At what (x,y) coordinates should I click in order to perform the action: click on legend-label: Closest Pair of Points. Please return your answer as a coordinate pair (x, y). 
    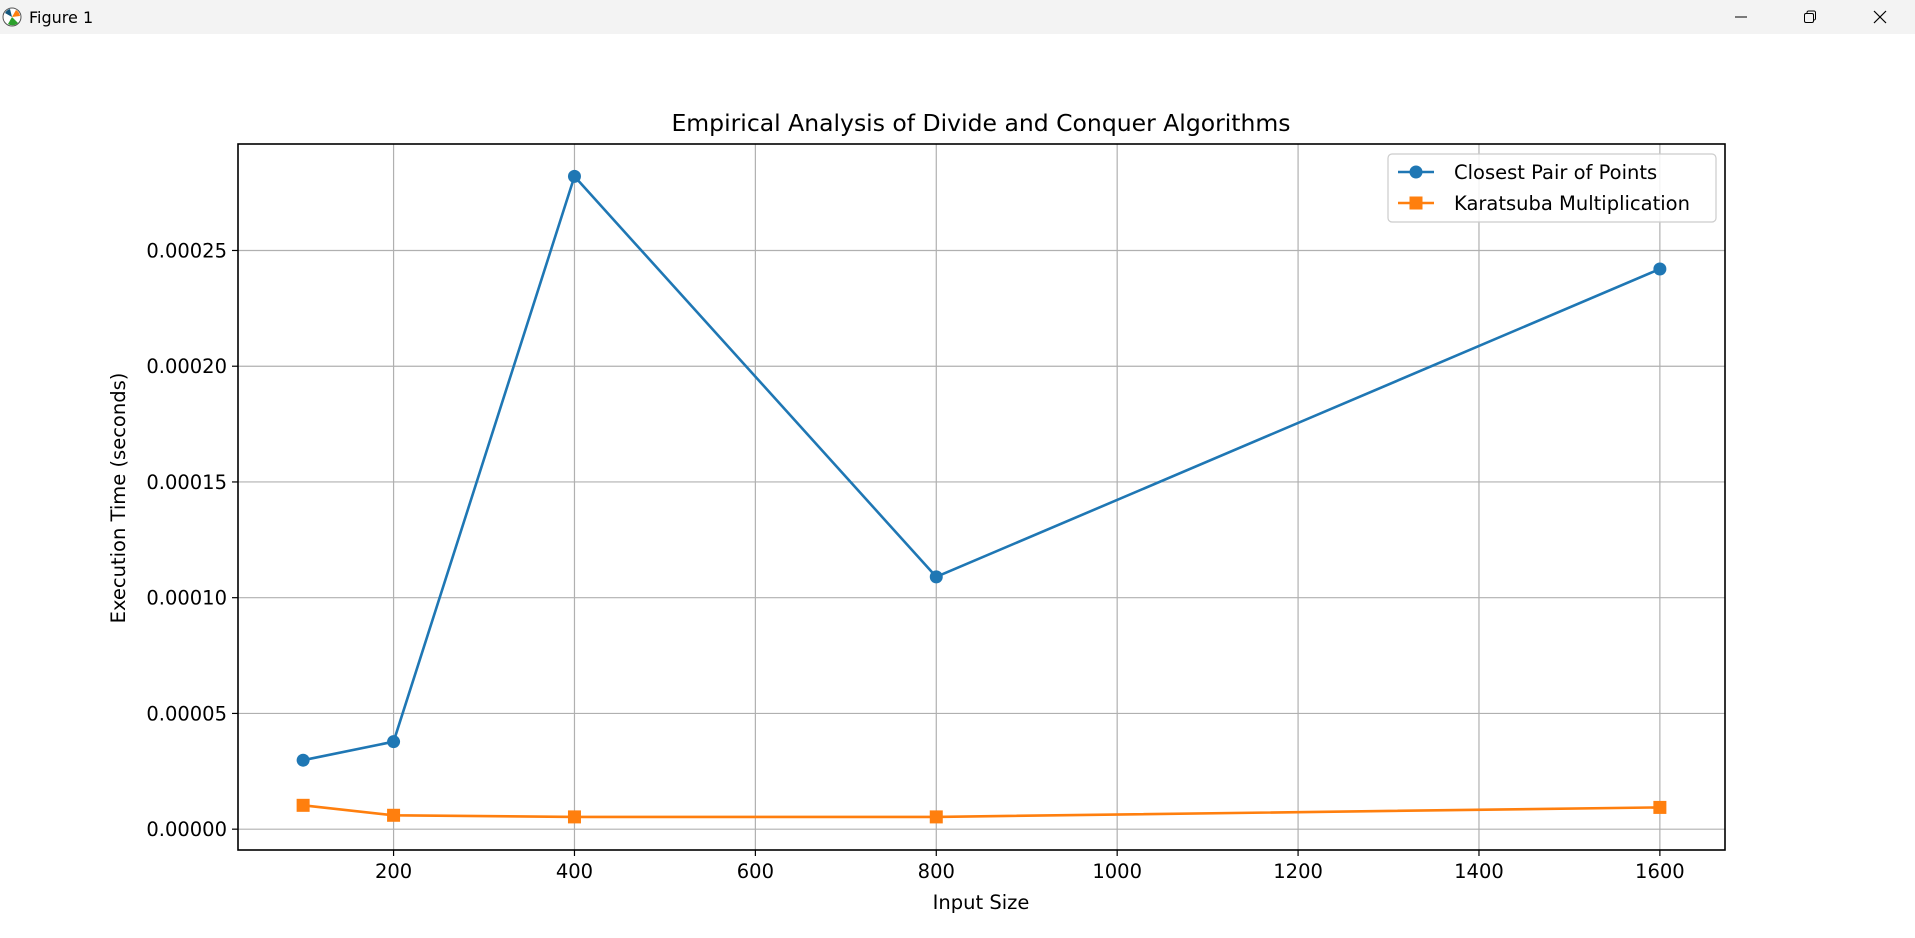
    Looking at the image, I should click on (1555, 172).